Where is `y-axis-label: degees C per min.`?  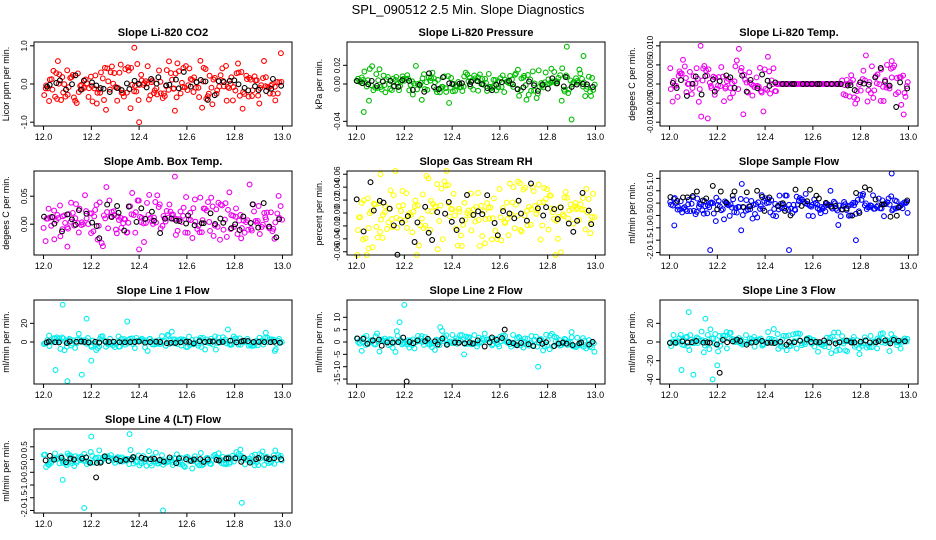 y-axis-label: degees C per min. is located at coordinates (6, 213).